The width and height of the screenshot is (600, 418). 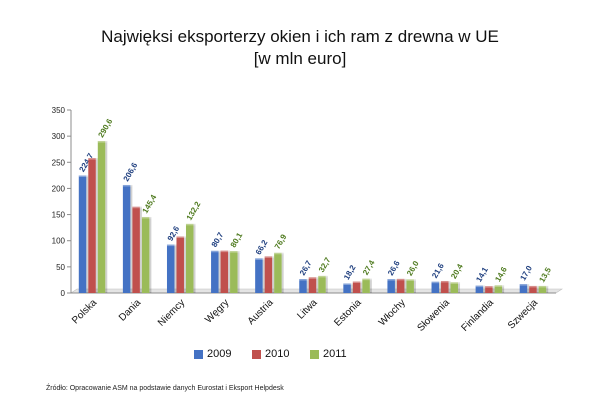 What do you see at coordinates (322, 284) in the screenshot?
I see `bar-2011-Litwa` at bounding box center [322, 284].